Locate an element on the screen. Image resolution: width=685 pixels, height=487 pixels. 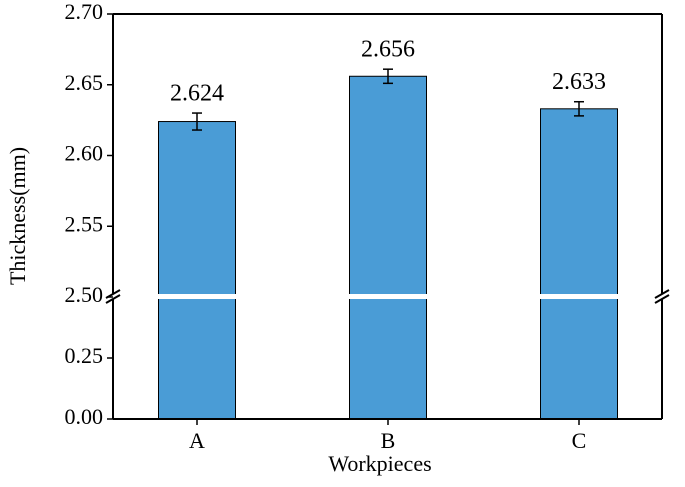
x-tick-label: A is located at coordinates (197, 440).